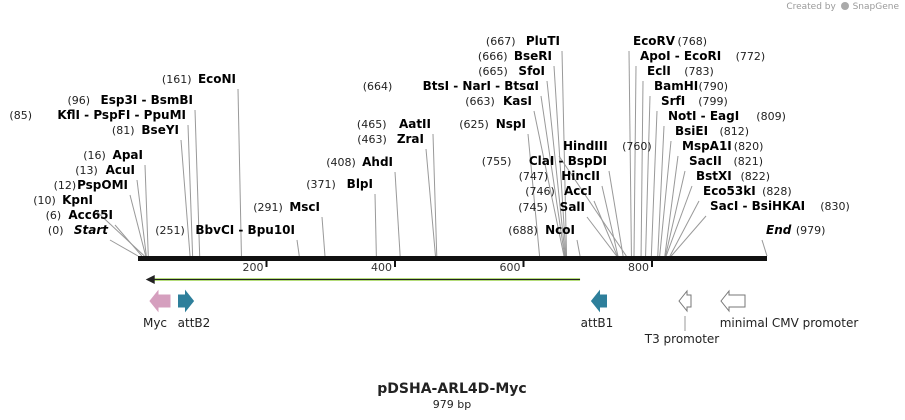 This screenshot has width=905, height=420. Describe the element at coordinates (480, 101) in the screenshot. I see `site-kasi-position: (663)` at that location.